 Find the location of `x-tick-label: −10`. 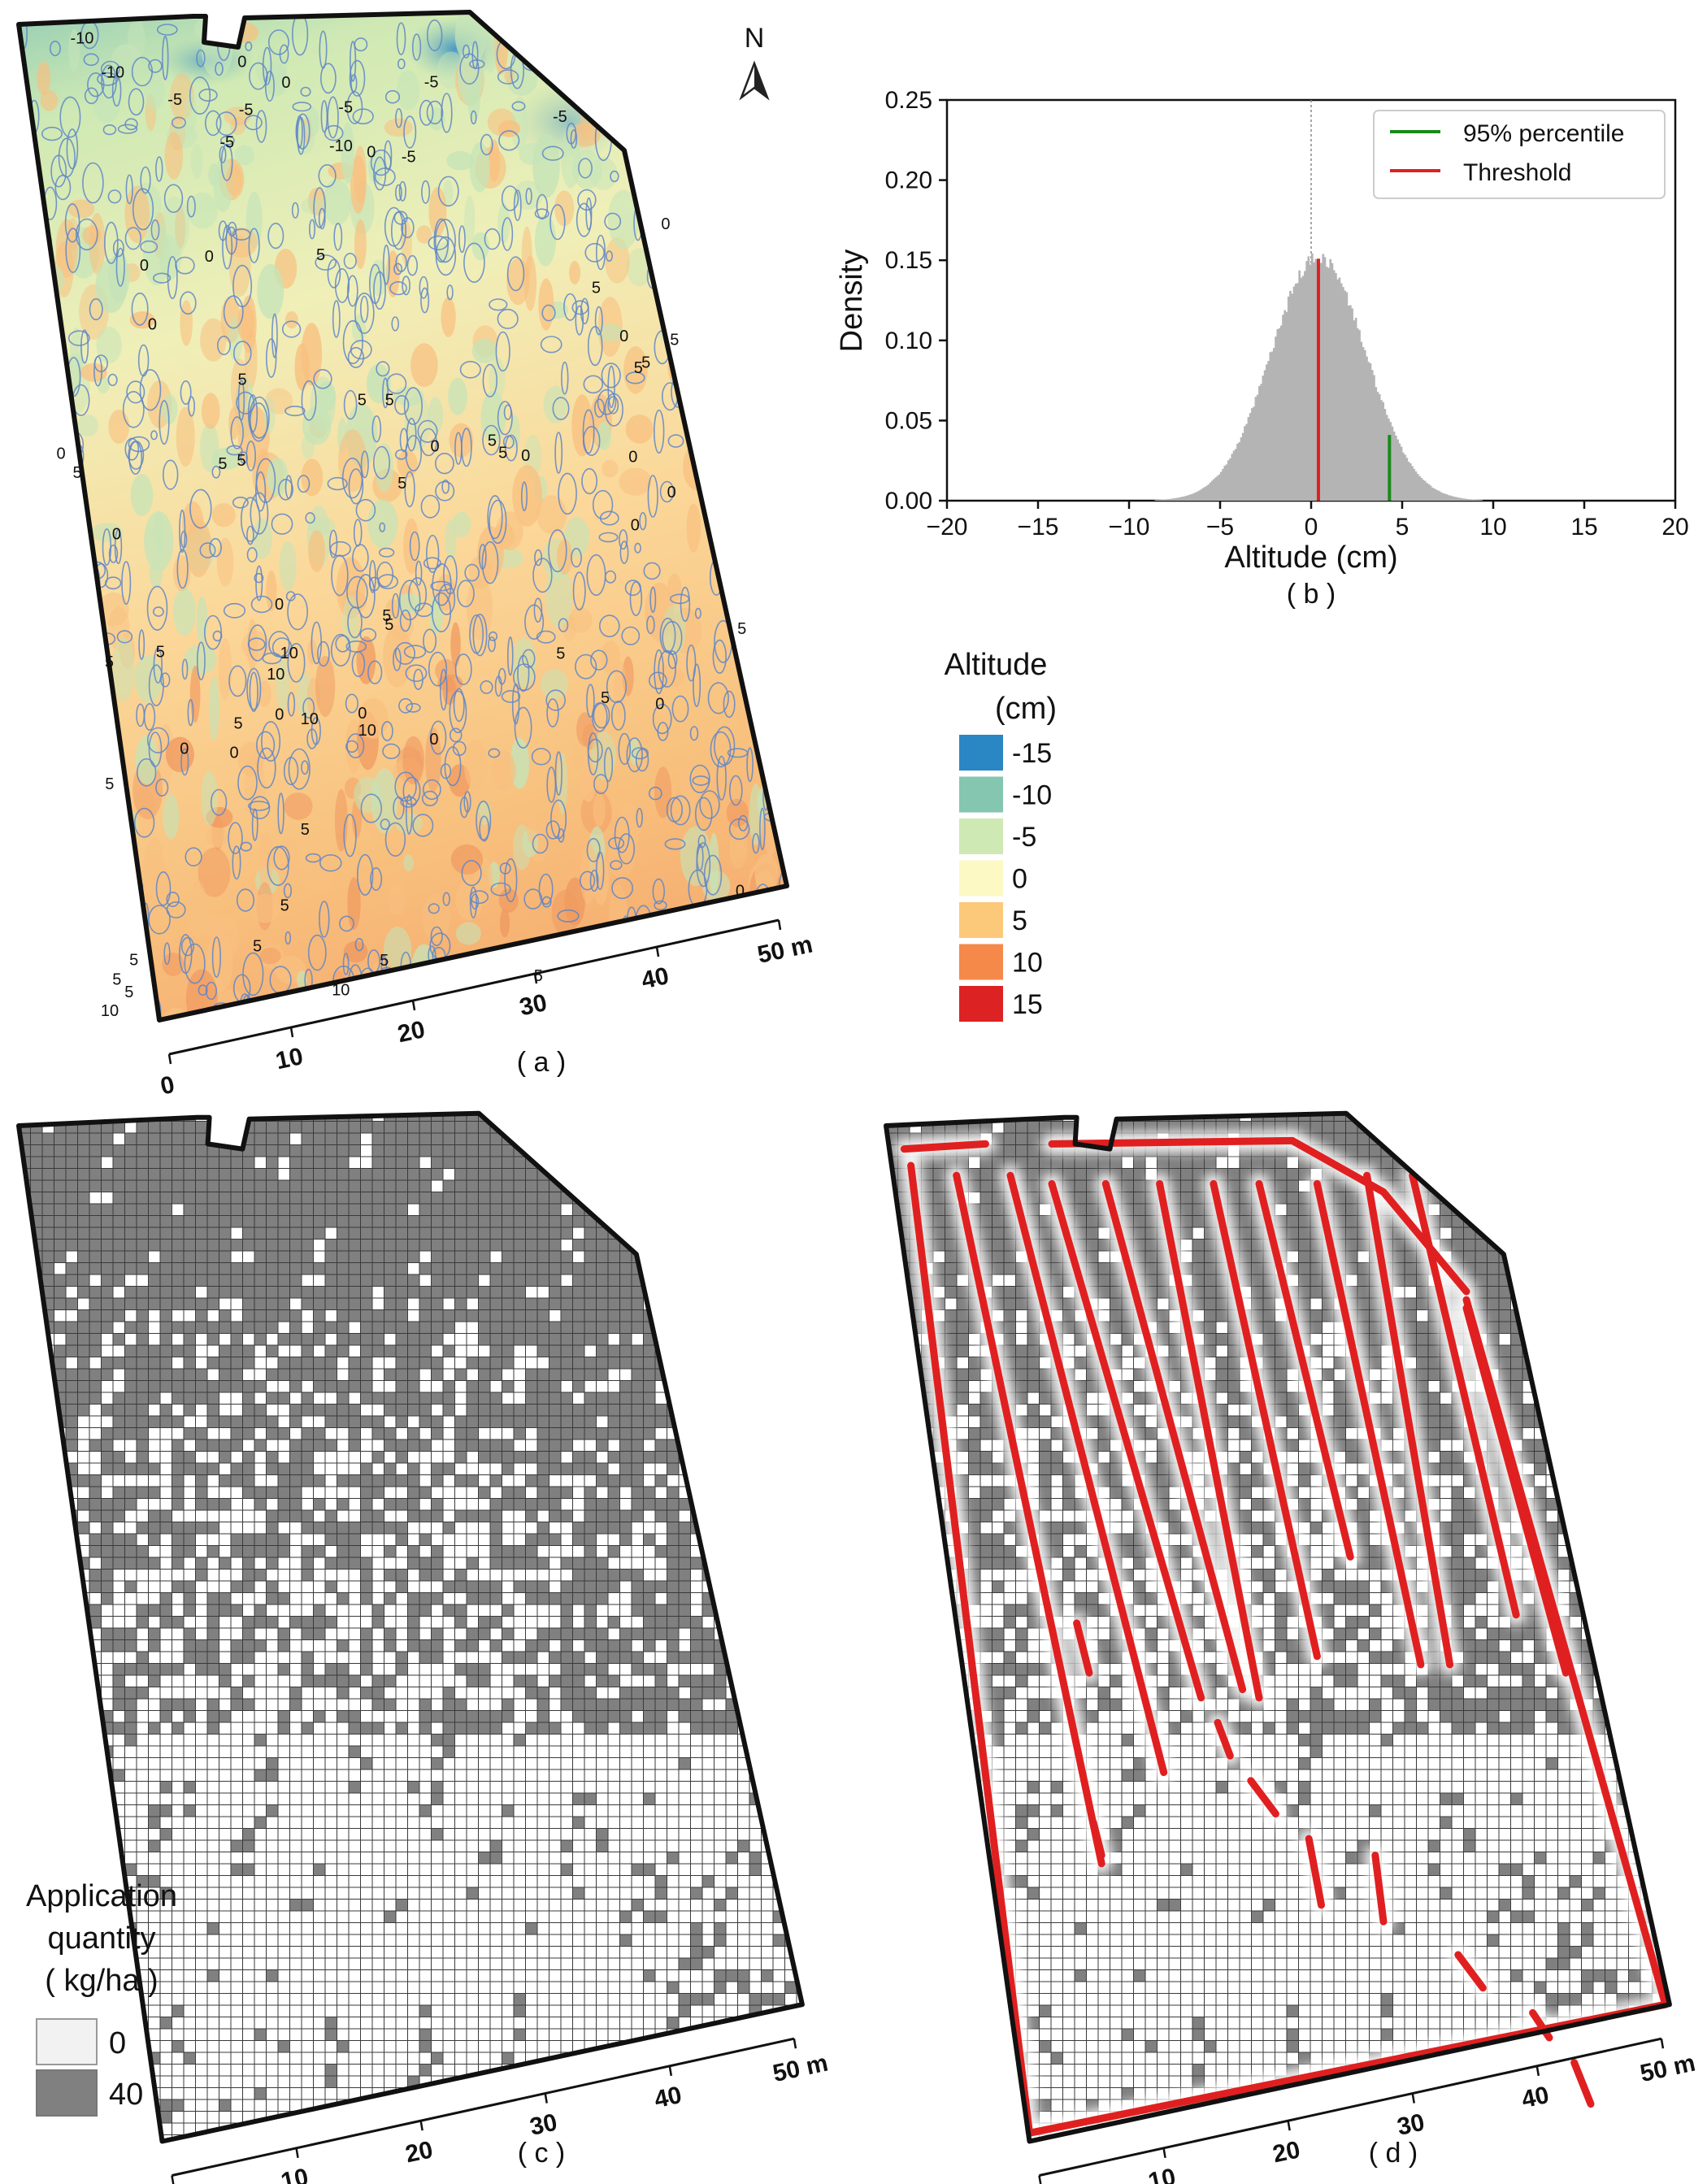

x-tick-label: −10 is located at coordinates (1129, 527).